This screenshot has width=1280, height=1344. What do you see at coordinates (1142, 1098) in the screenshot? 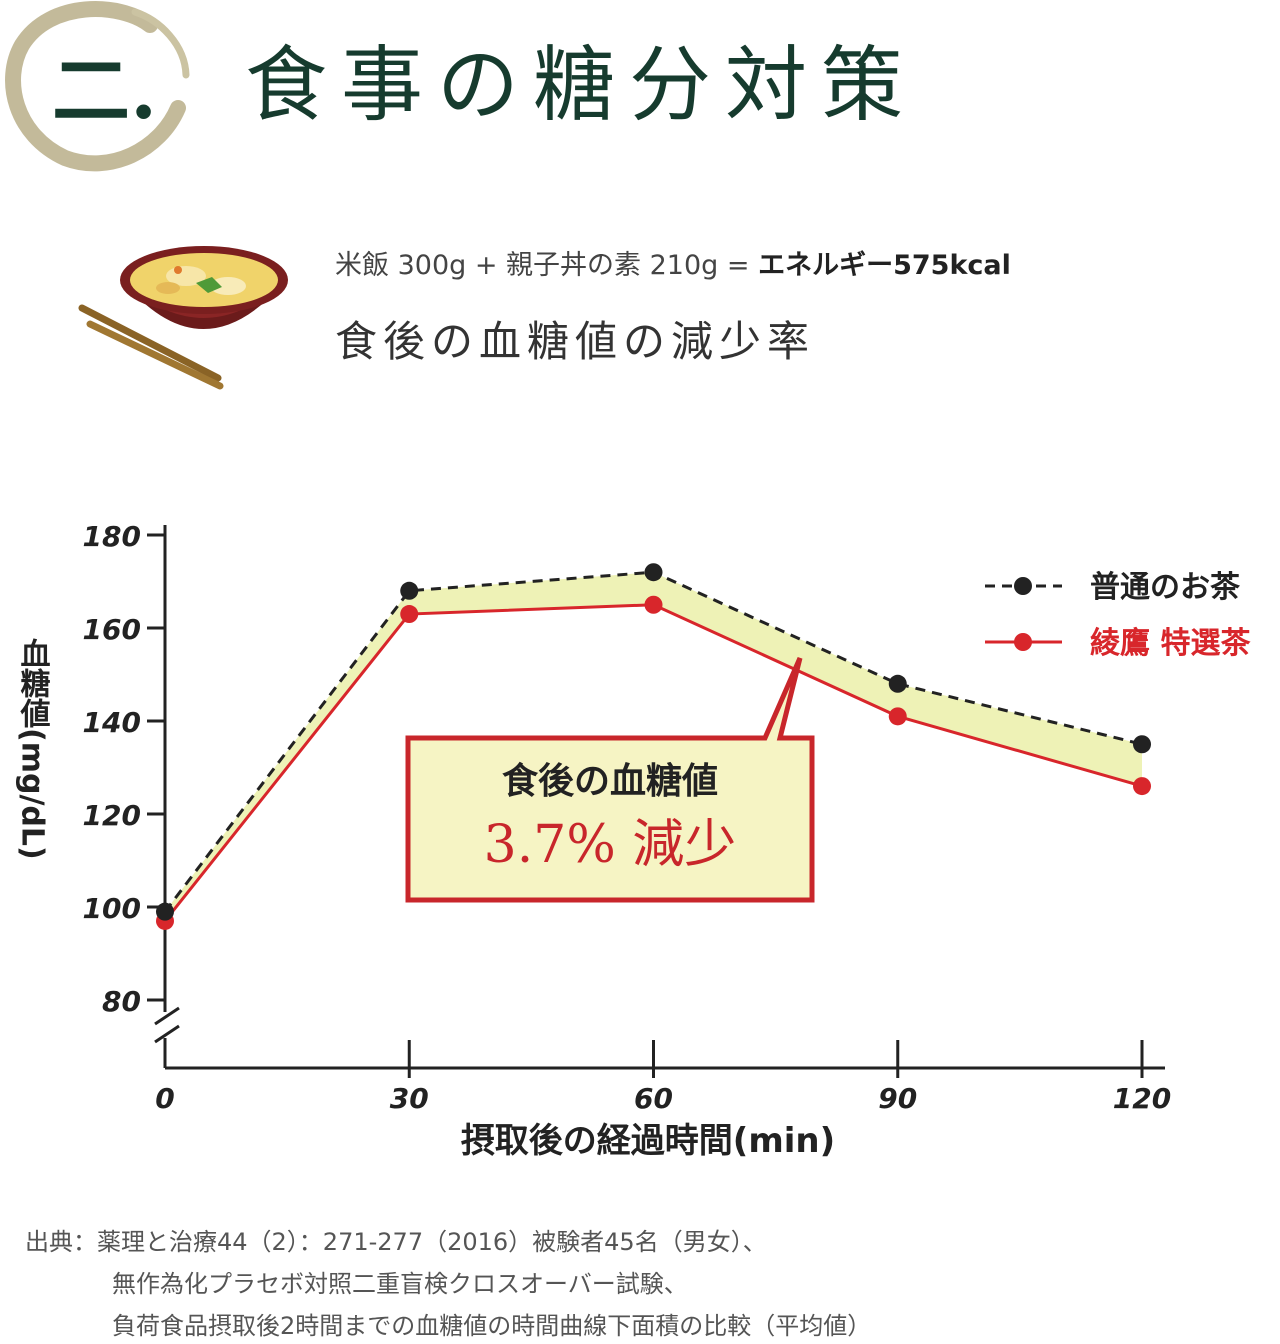
I see `x-tick-label-120: 120` at bounding box center [1142, 1098].